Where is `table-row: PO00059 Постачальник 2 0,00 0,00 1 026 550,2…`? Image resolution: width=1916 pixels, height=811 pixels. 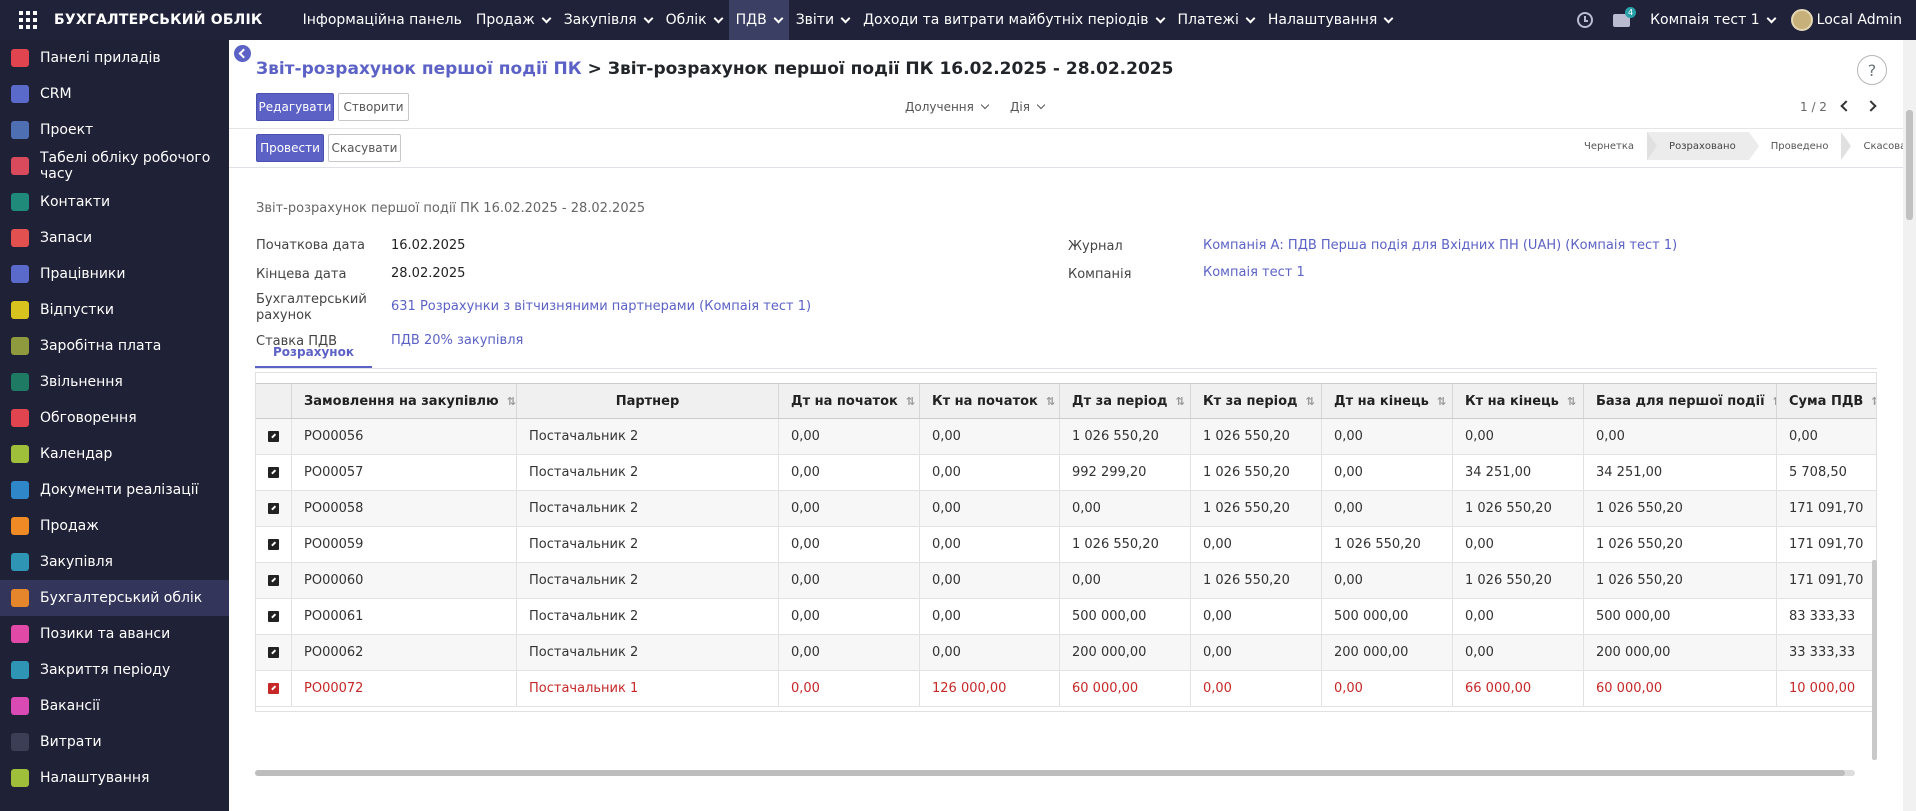
table-row: PO00059 Постачальник 2 0,00 0,00 1 026 550,2… is located at coordinates (1066, 545).